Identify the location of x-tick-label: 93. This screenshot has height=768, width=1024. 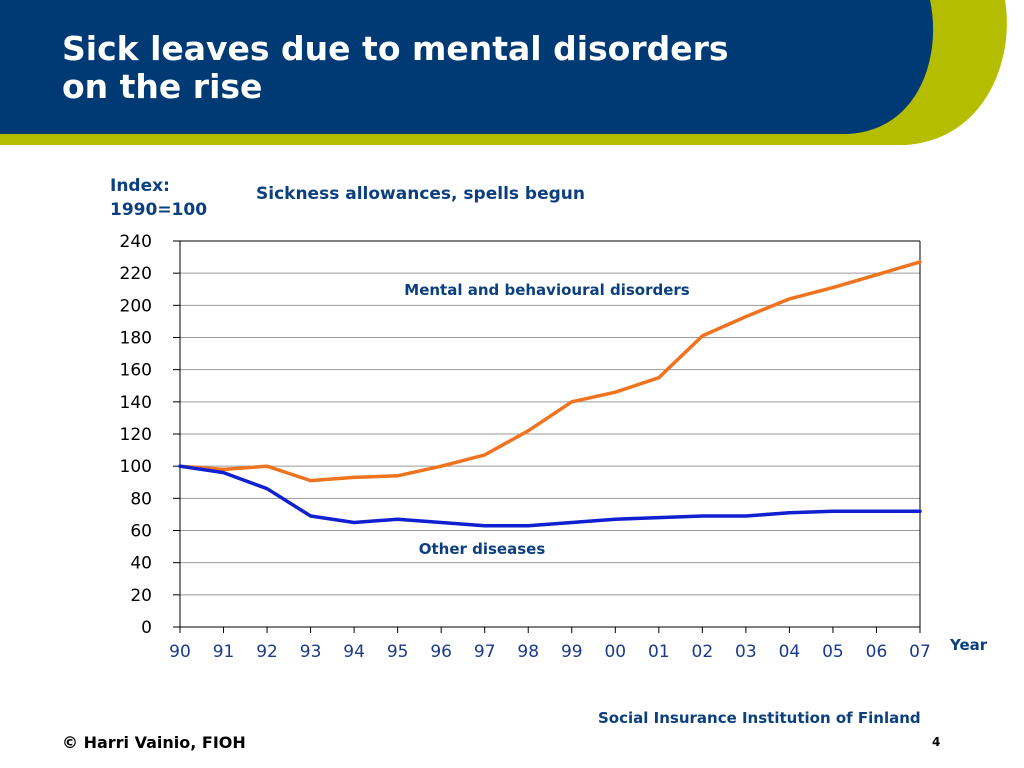
(311, 652).